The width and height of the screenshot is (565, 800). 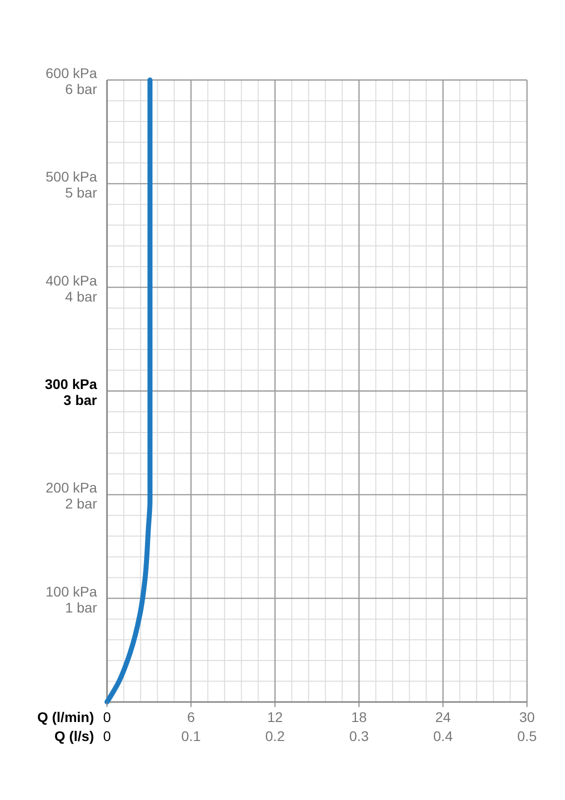 I want to click on y2-tick-label: 6 bar, so click(x=81, y=89).